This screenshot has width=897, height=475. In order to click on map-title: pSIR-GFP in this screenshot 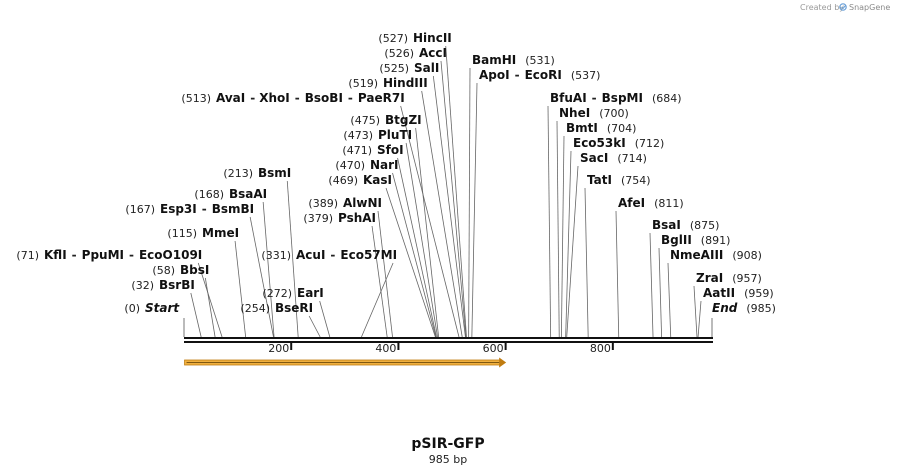, I will do `click(447, 444)`.